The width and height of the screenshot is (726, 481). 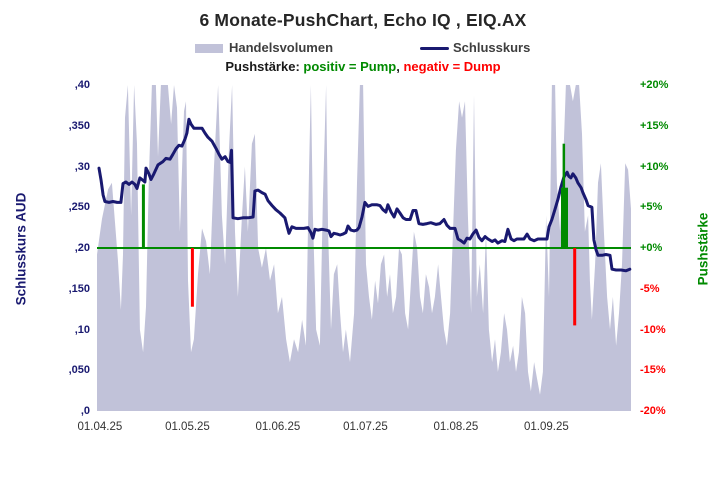 What do you see at coordinates (350, 66) in the screenshot?
I see `push-legend-positive: positiv = Pump` at bounding box center [350, 66].